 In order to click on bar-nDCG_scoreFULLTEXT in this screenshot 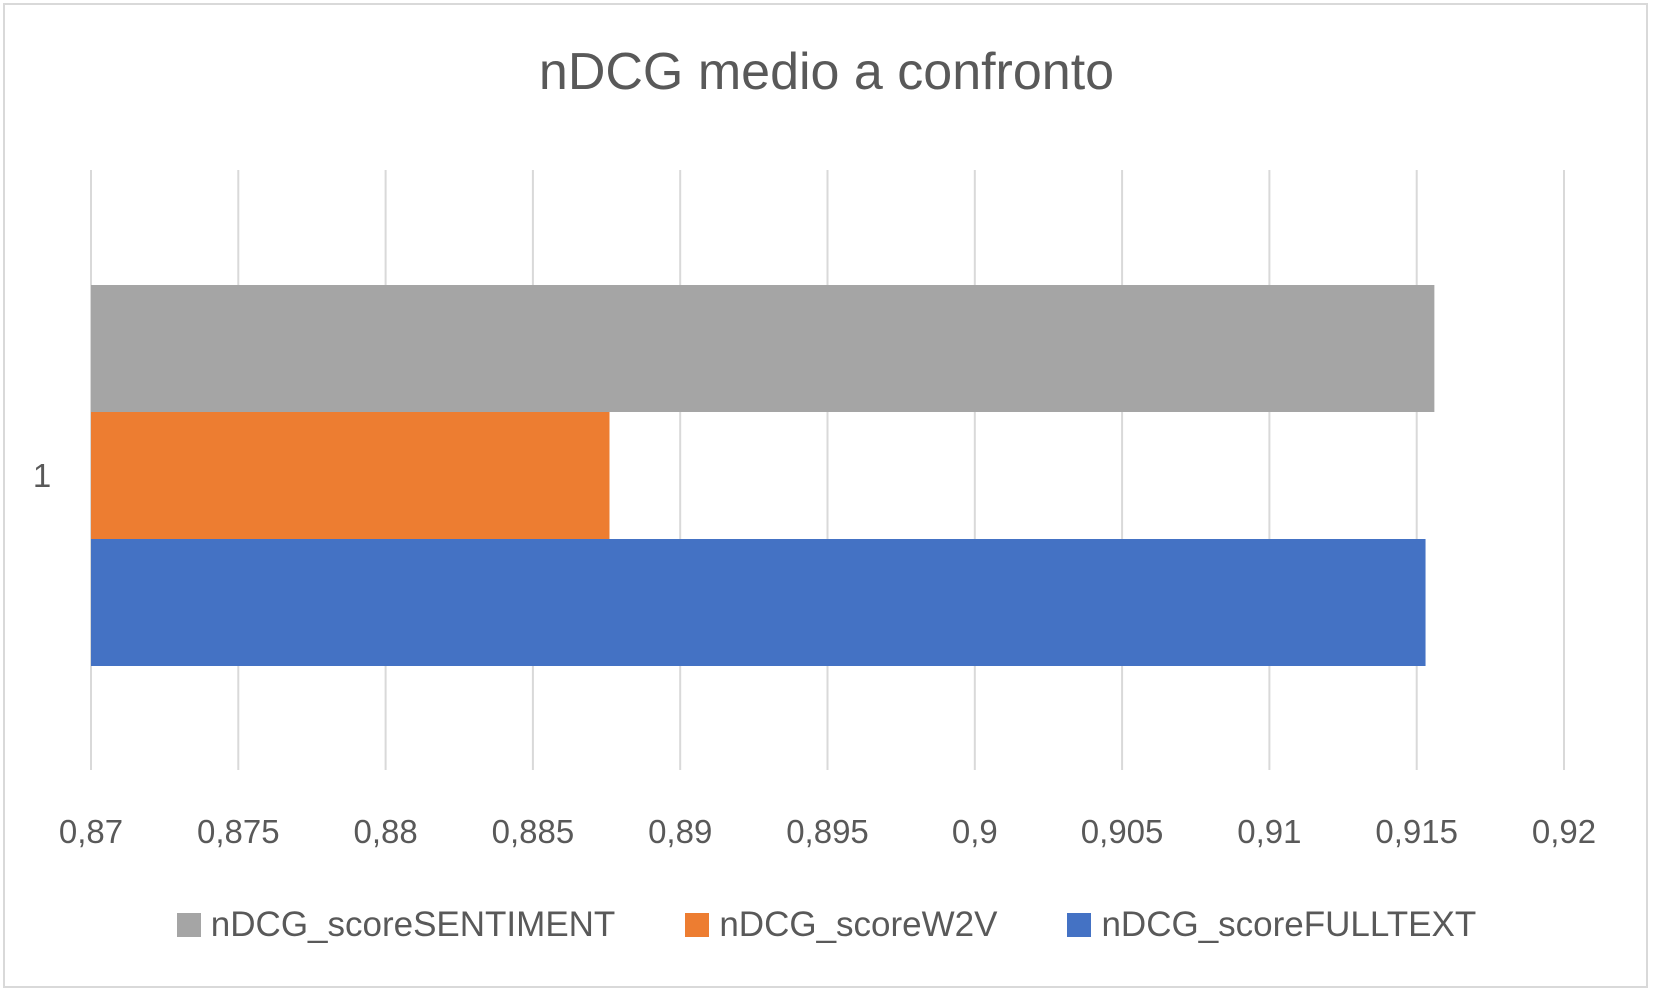, I will do `click(758, 602)`.